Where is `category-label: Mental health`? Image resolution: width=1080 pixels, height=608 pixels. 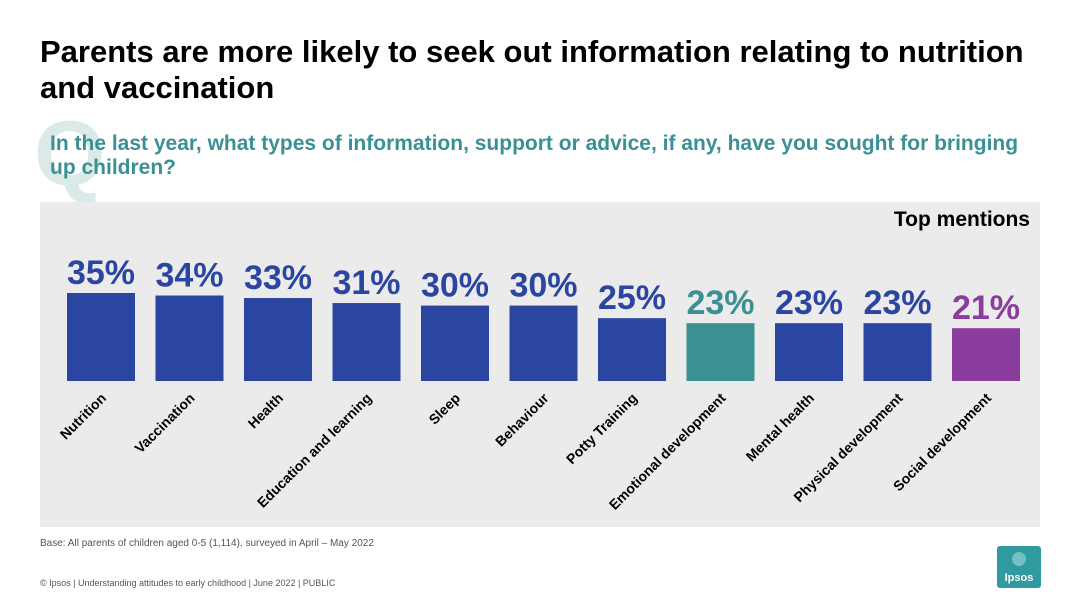 category-label: Mental health is located at coordinates (780, 427).